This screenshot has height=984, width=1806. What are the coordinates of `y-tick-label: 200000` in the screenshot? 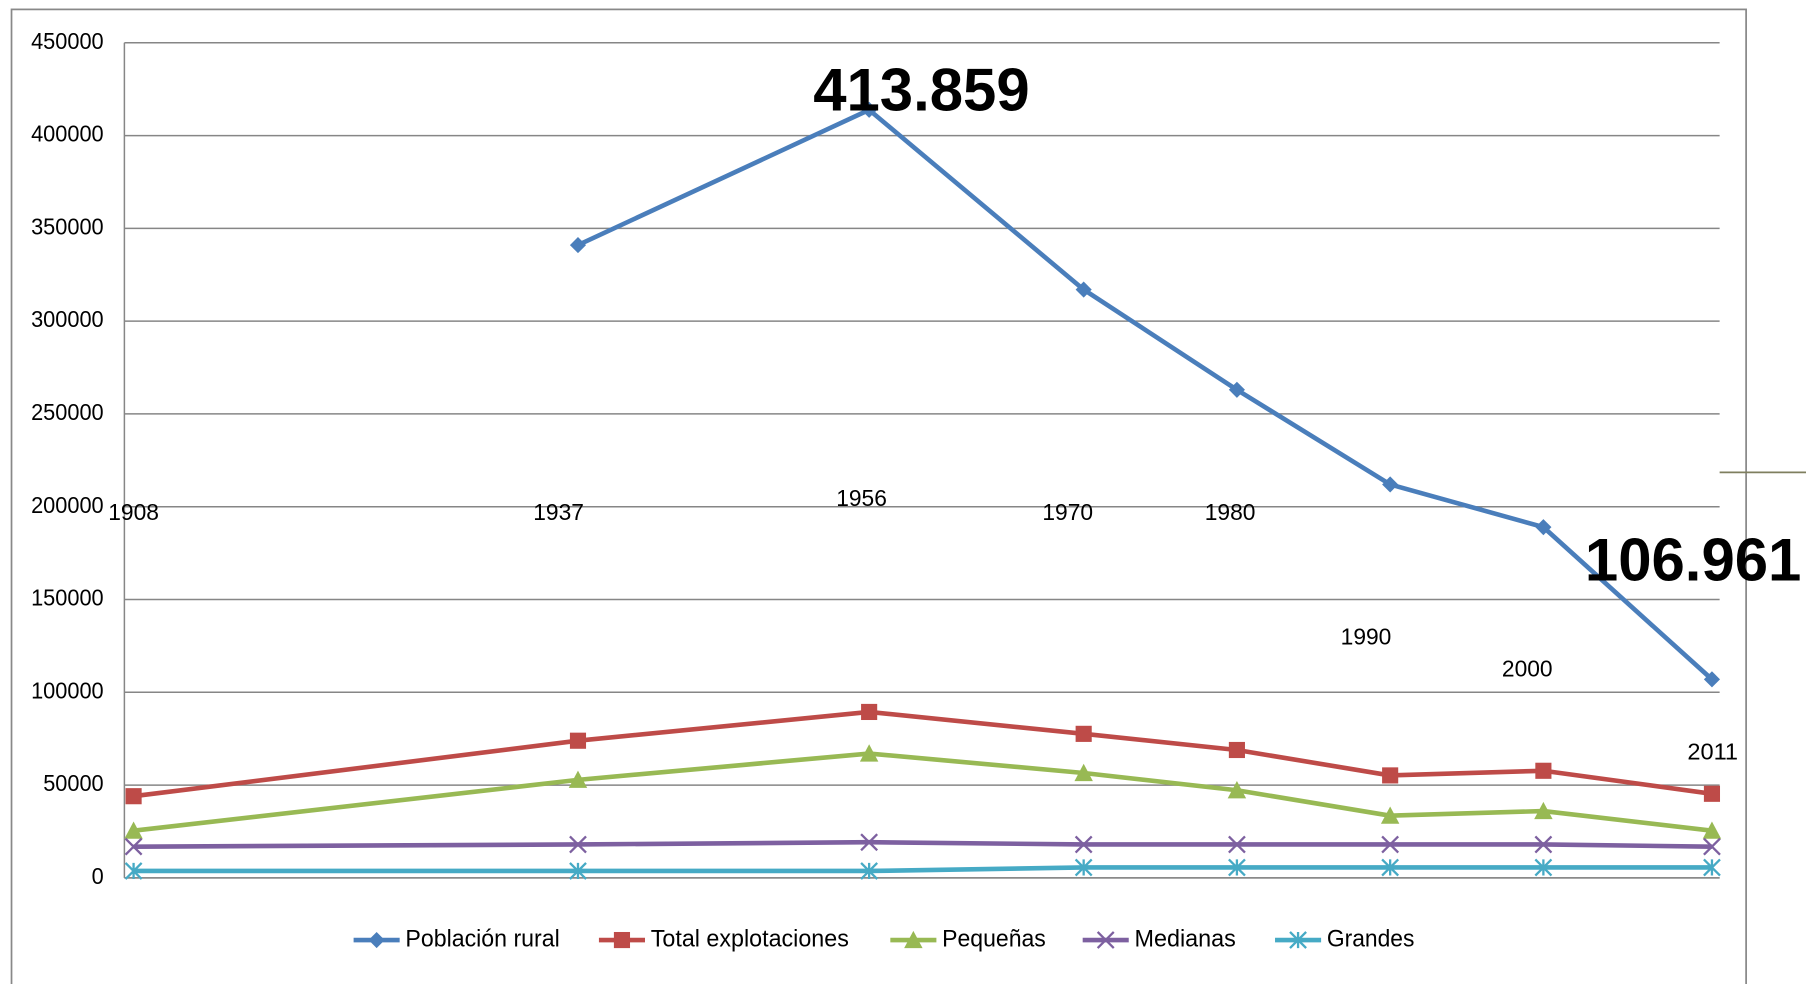 It's located at (67, 505).